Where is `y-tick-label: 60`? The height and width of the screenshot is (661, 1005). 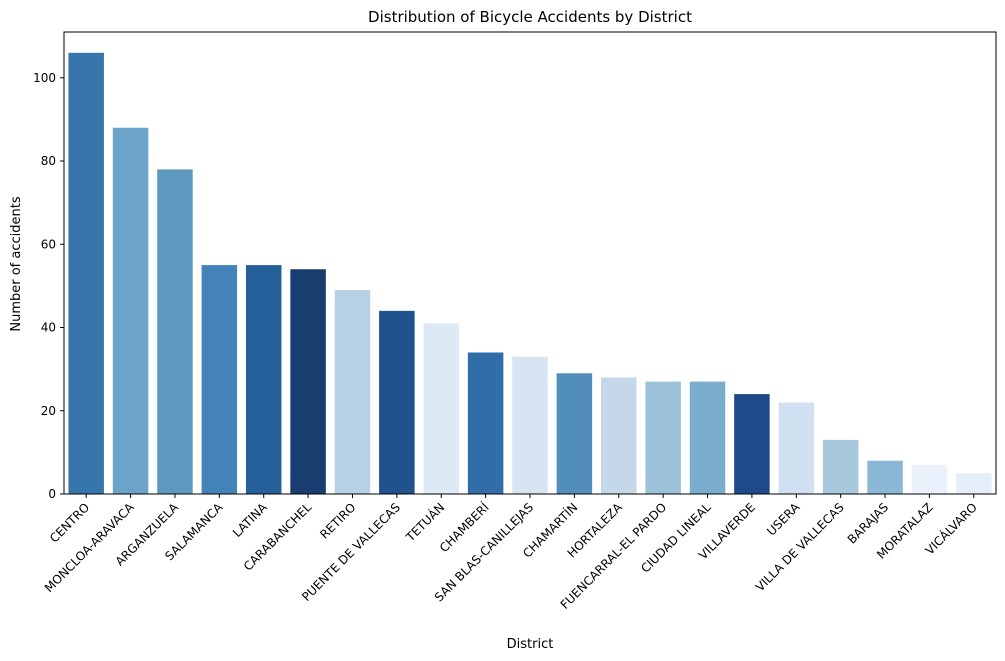 y-tick-label: 60 is located at coordinates (48, 244).